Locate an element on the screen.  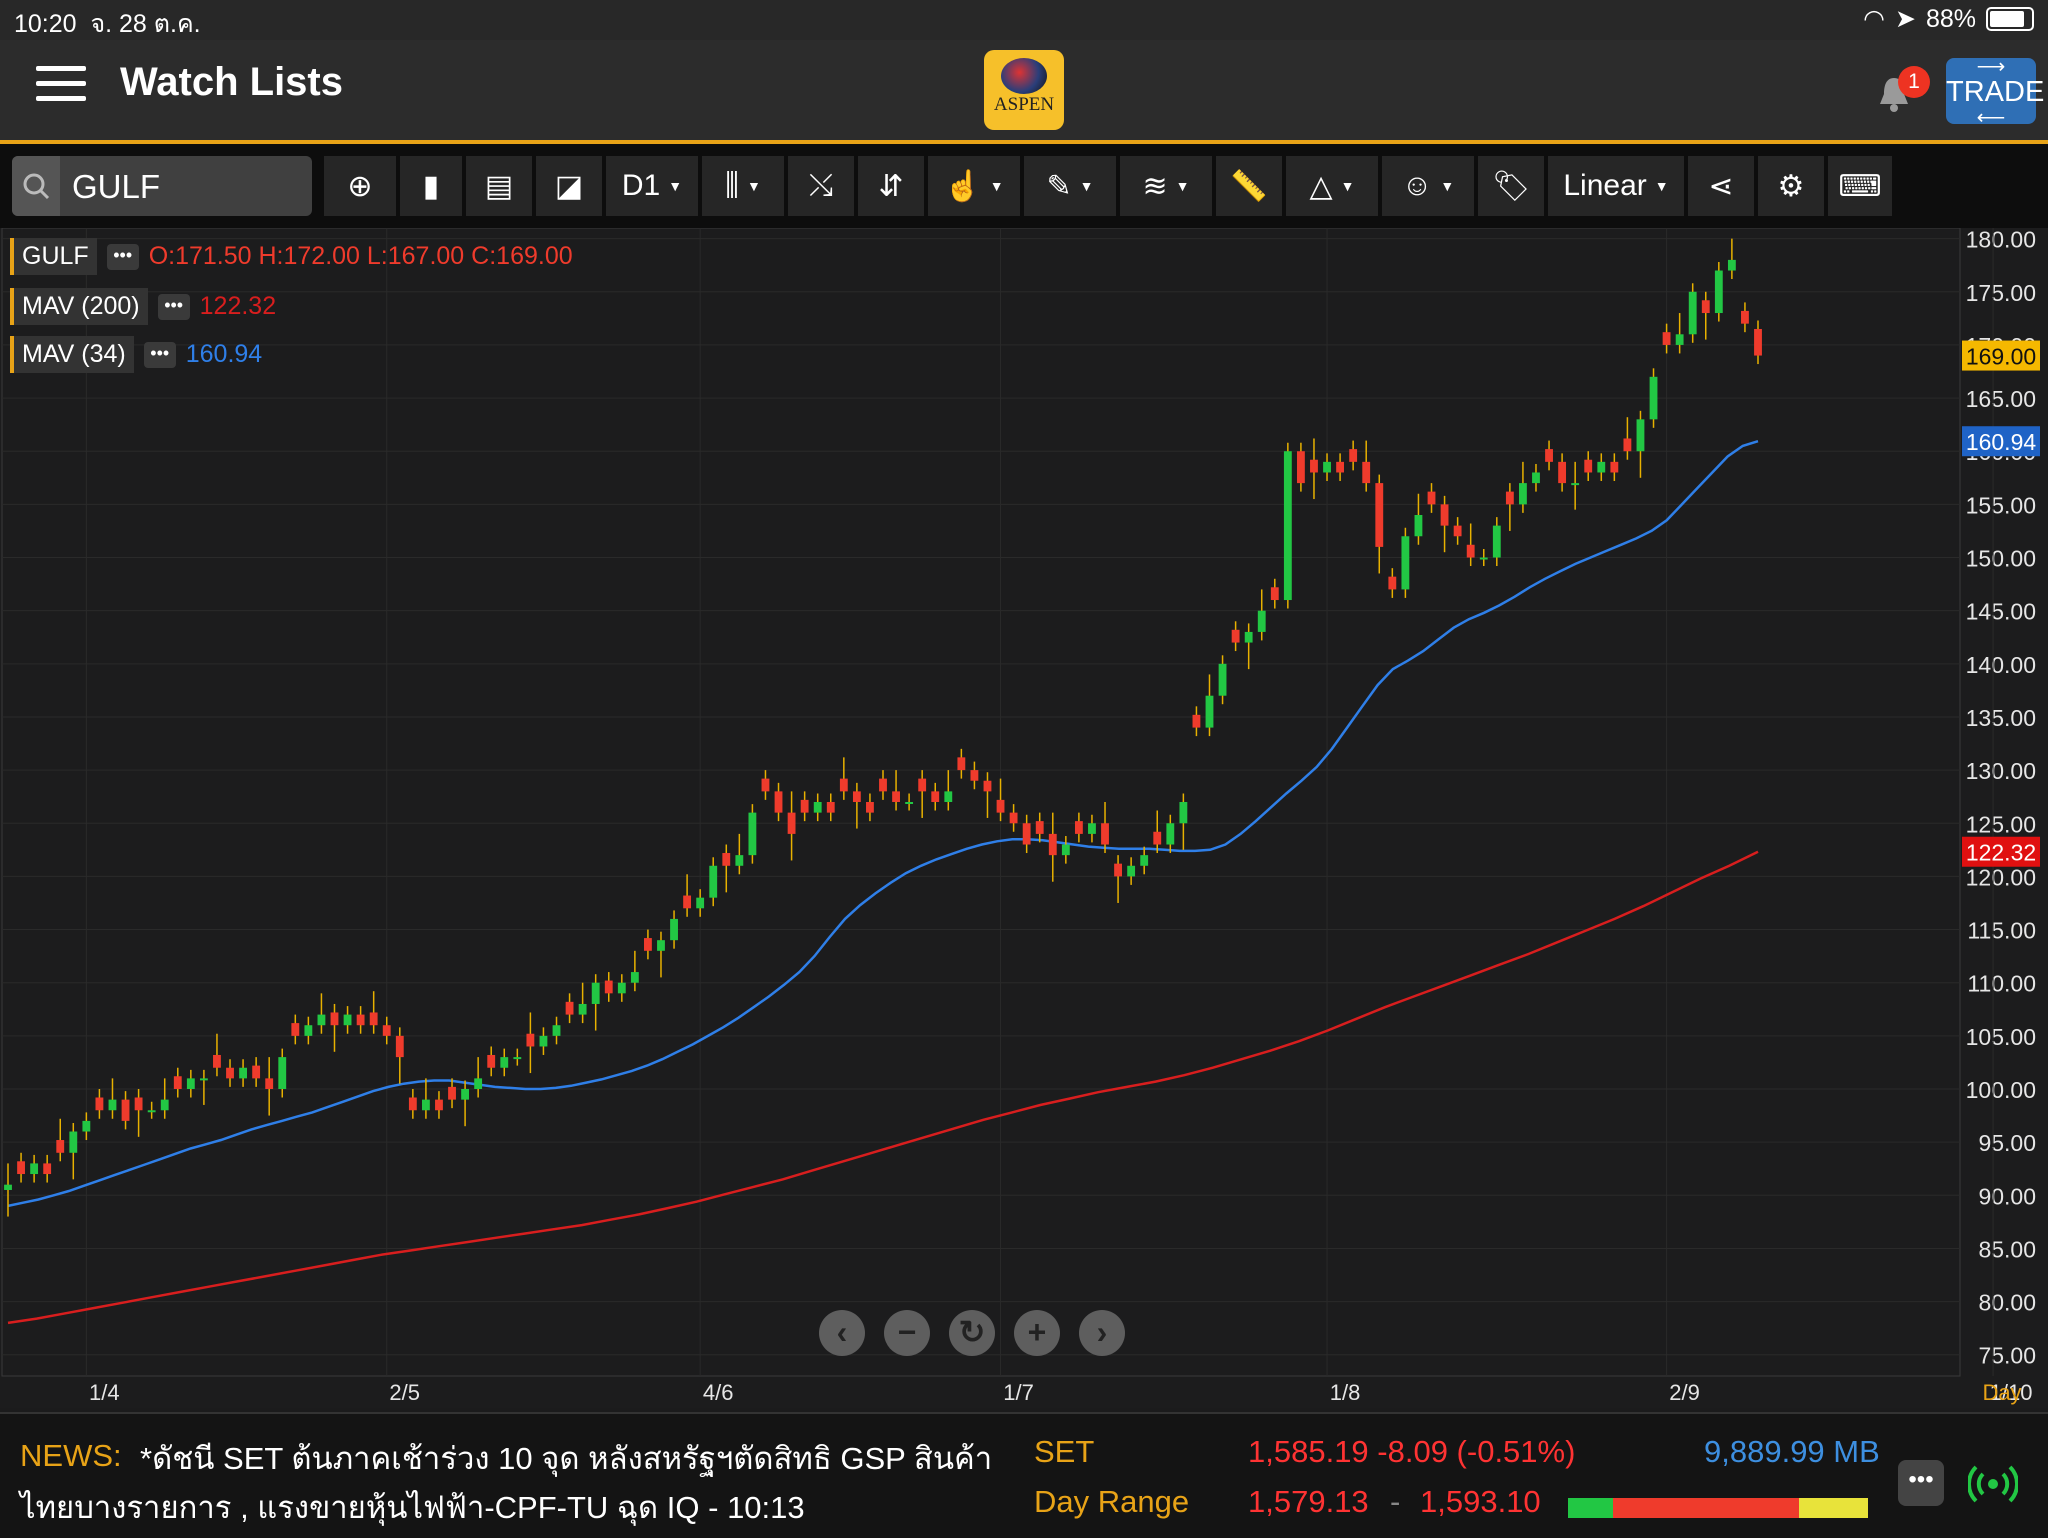
compare-icon: ⇵ is located at coordinates (891, 186).